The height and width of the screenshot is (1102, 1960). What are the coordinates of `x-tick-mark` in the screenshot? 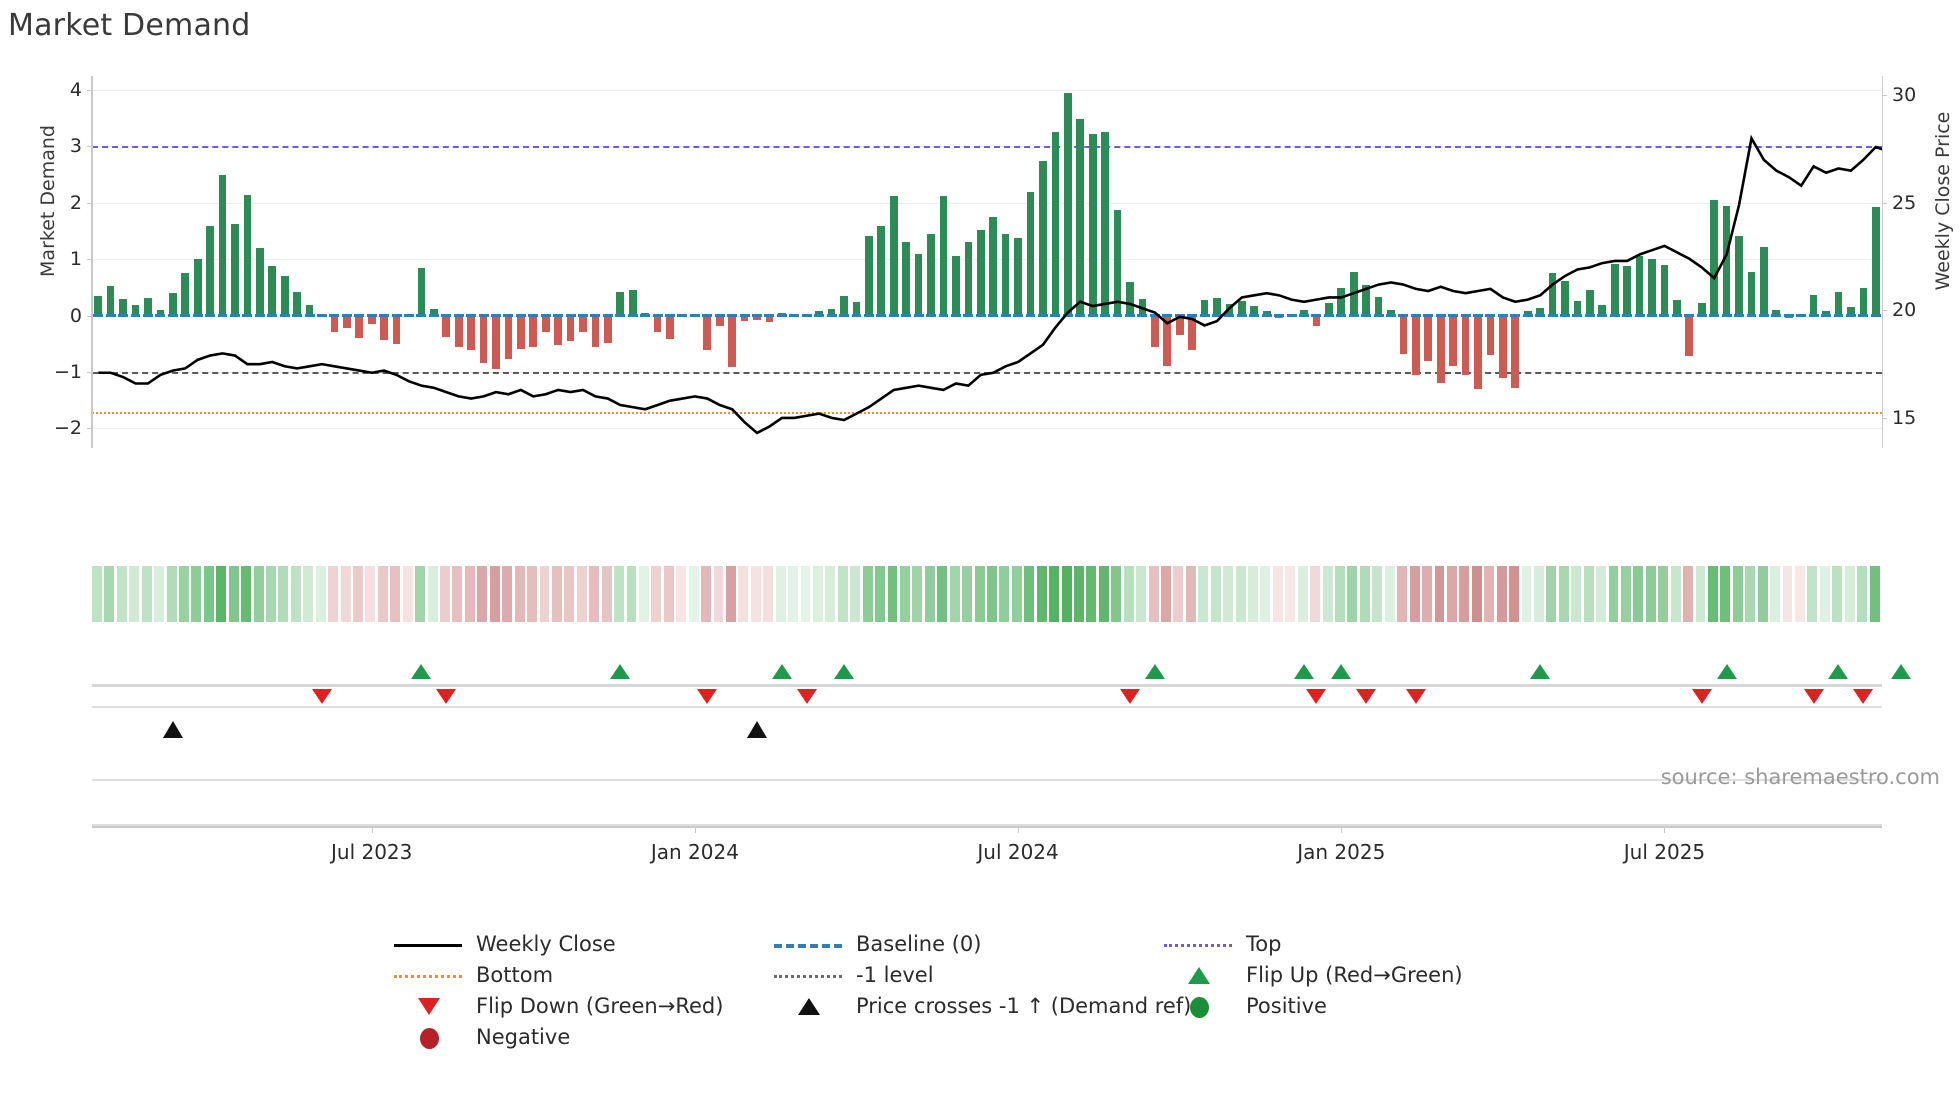 It's located at (1342, 829).